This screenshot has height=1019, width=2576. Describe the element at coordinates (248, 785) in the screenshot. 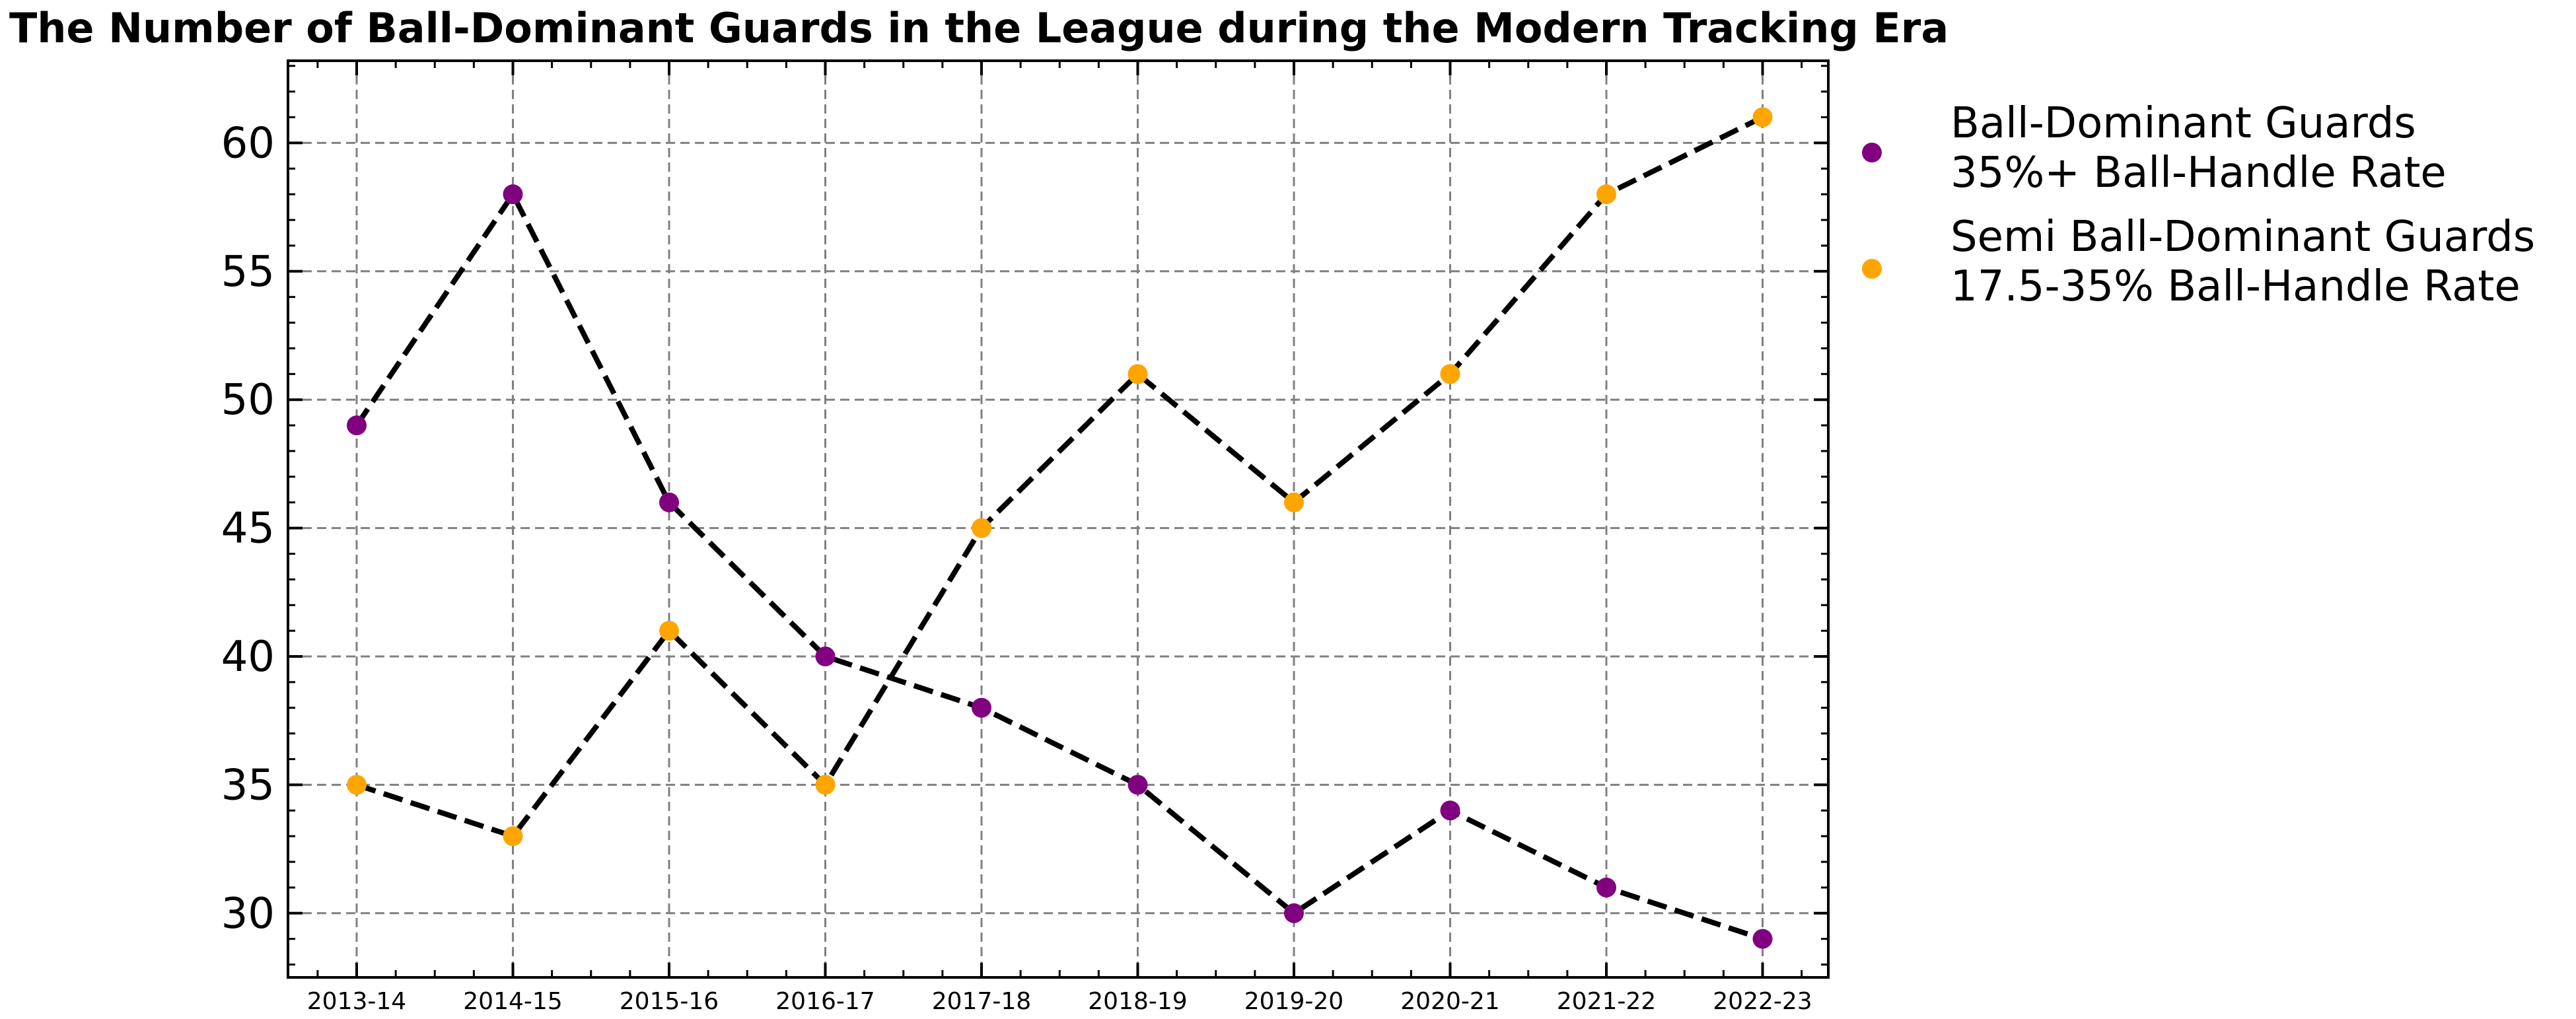

I see `y-tick-label: 35` at that location.